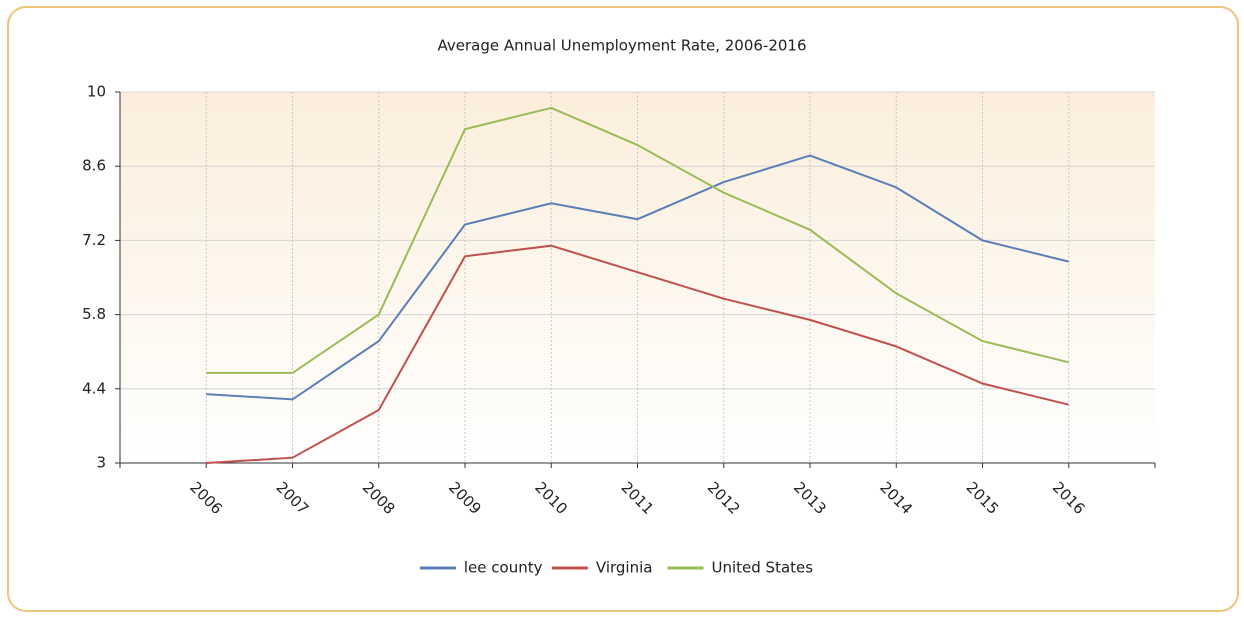 This screenshot has width=1244, height=617. What do you see at coordinates (763, 568) in the screenshot?
I see `legend-label: United States` at bounding box center [763, 568].